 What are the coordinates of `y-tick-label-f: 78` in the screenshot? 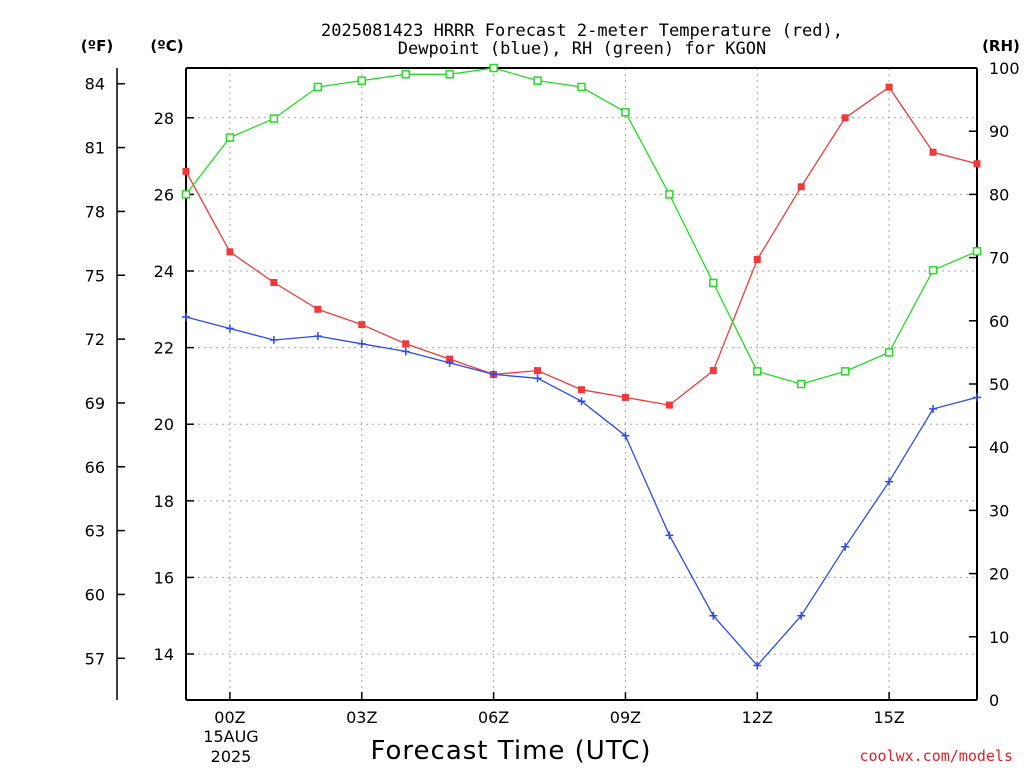 It's located at (95, 211).